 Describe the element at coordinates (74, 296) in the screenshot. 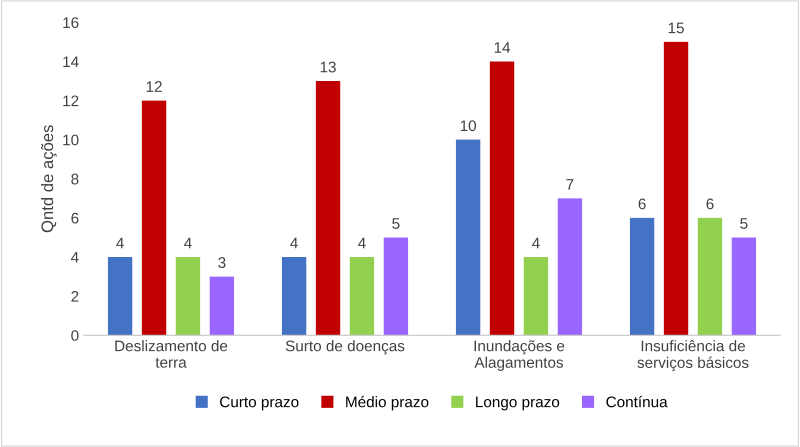

I see `y-tick-label: 2` at that location.